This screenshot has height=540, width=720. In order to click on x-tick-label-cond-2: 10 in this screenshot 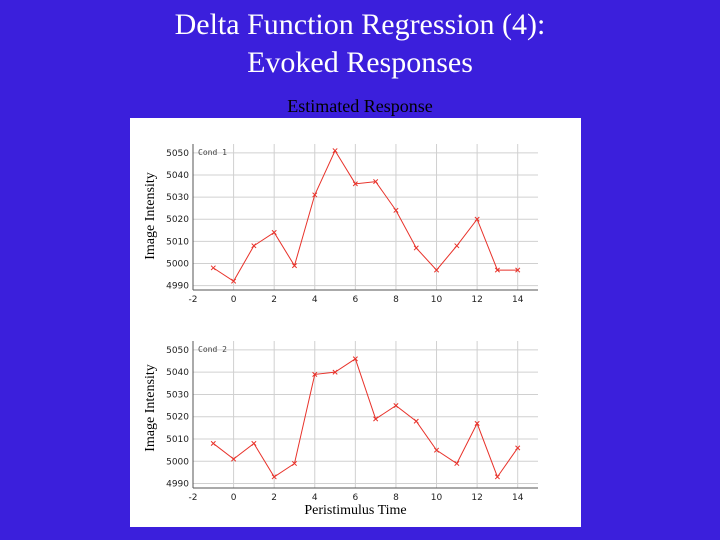, I will do `click(437, 498)`.